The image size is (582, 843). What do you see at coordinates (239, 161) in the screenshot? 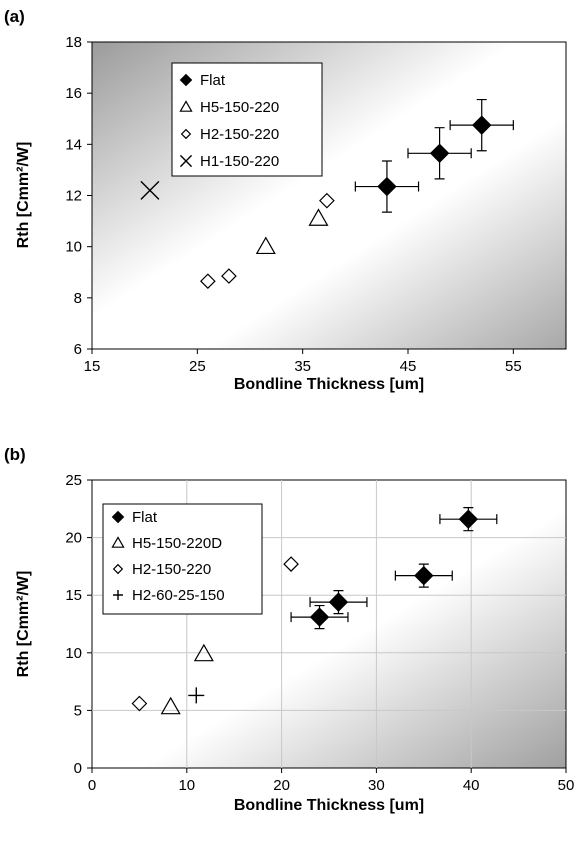
I see `legend-label: H1-150-220` at bounding box center [239, 161].